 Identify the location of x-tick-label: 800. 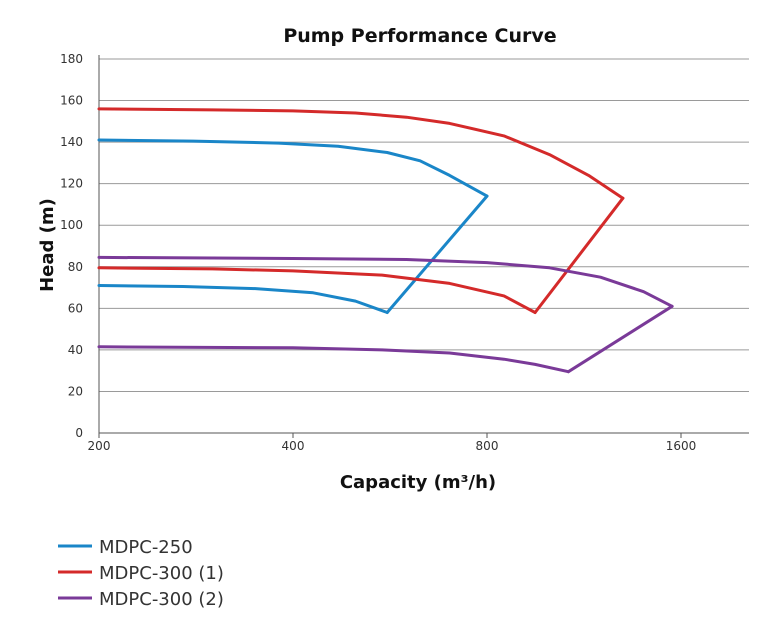
(487, 446).